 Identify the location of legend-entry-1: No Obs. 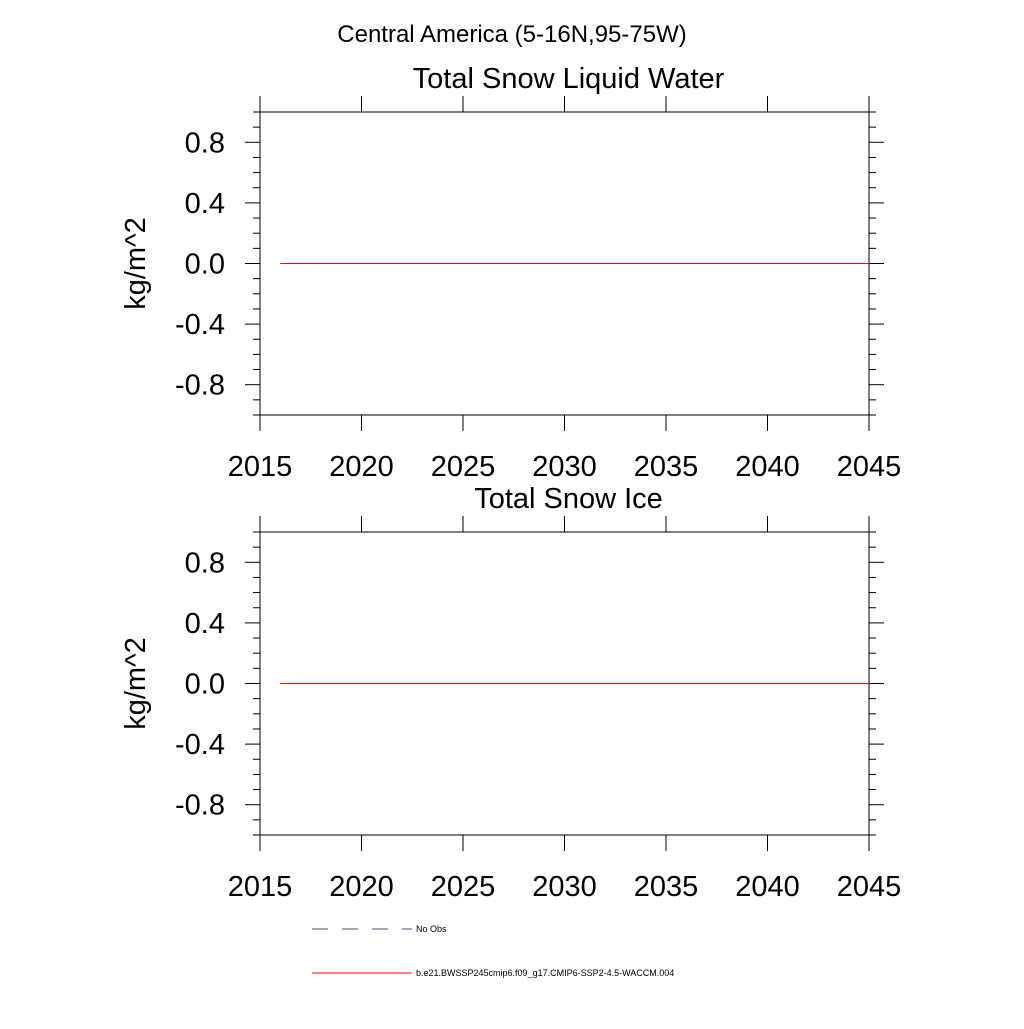
(379, 929).